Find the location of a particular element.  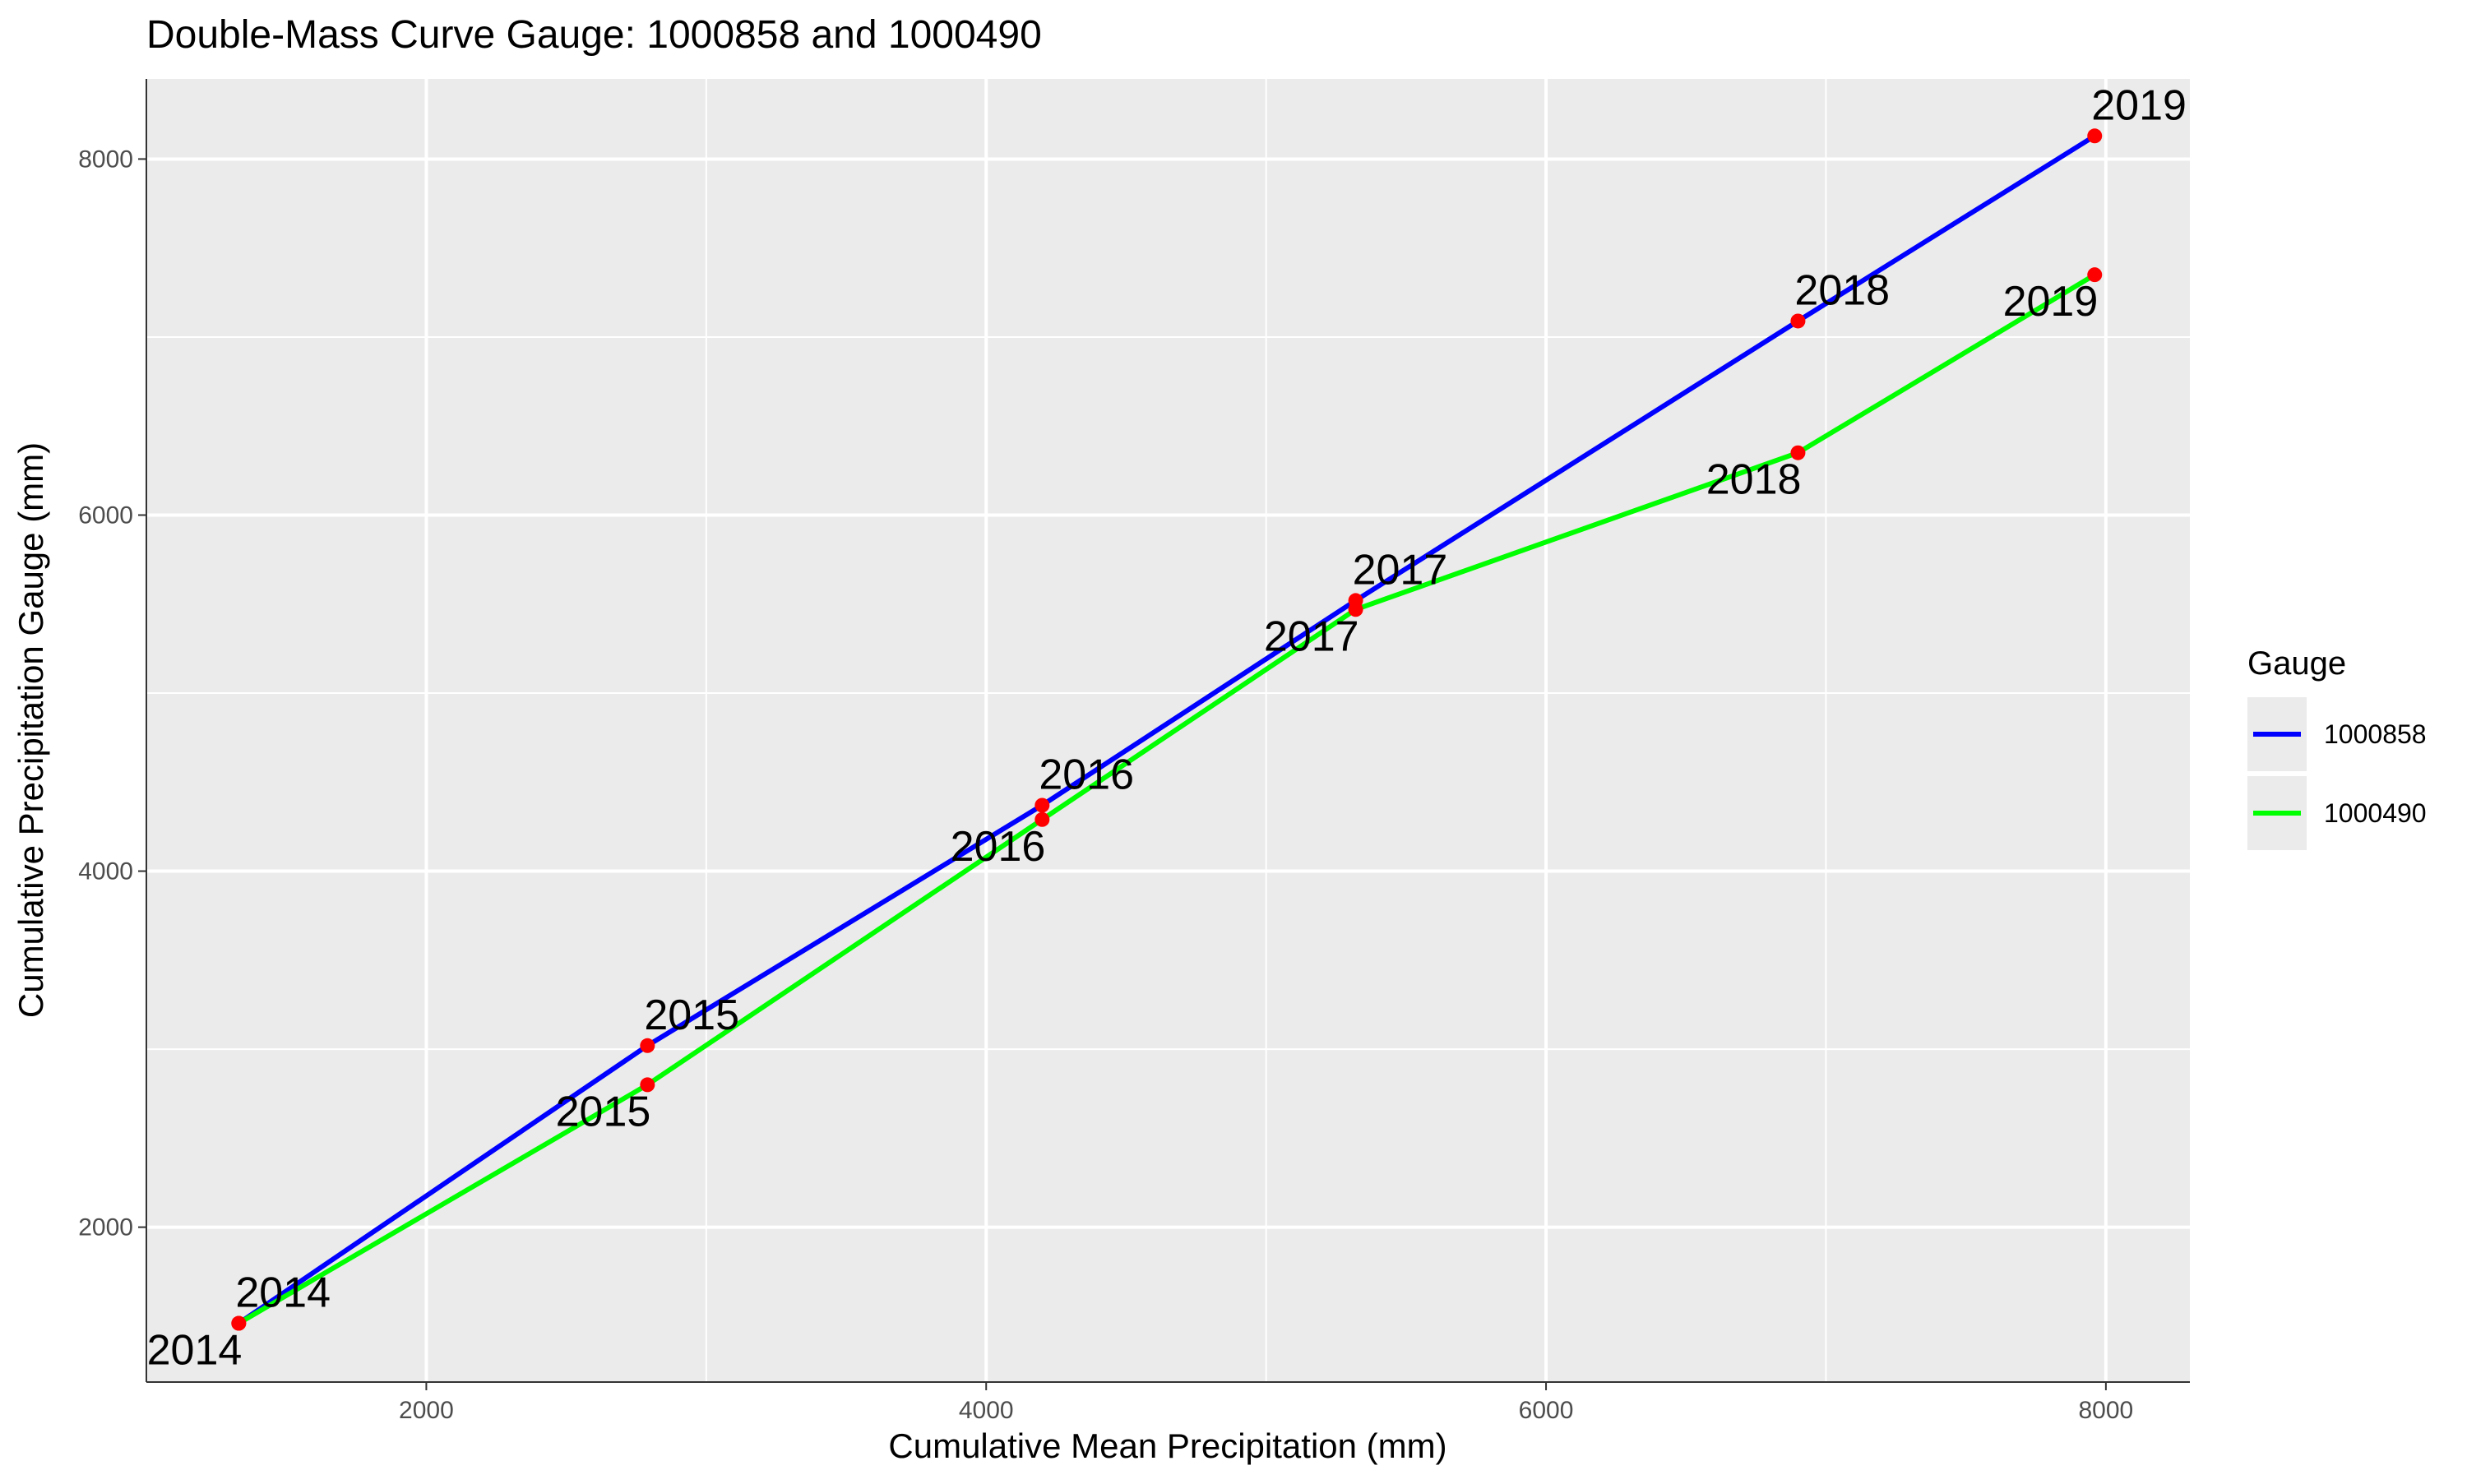

point-label-1000858: 2016 is located at coordinates (1086, 774).